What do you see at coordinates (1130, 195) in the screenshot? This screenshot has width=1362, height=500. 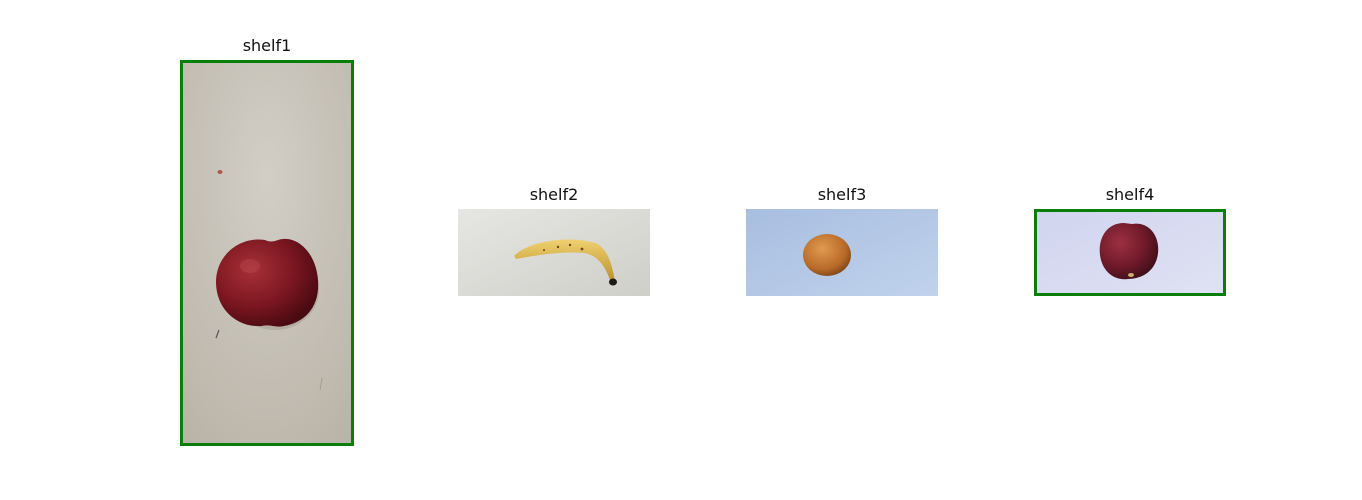 I see `shelf-title: shelf4` at bounding box center [1130, 195].